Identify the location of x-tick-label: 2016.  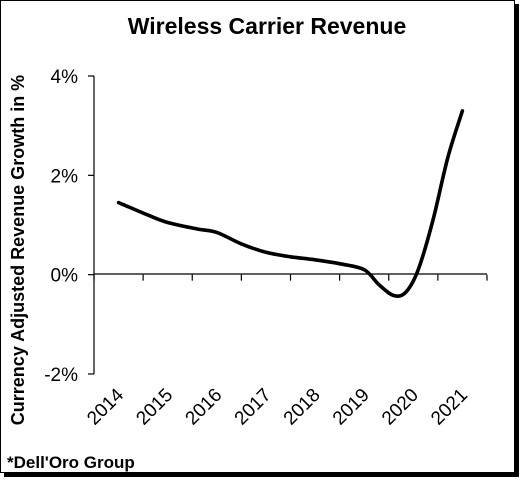
(204, 407).